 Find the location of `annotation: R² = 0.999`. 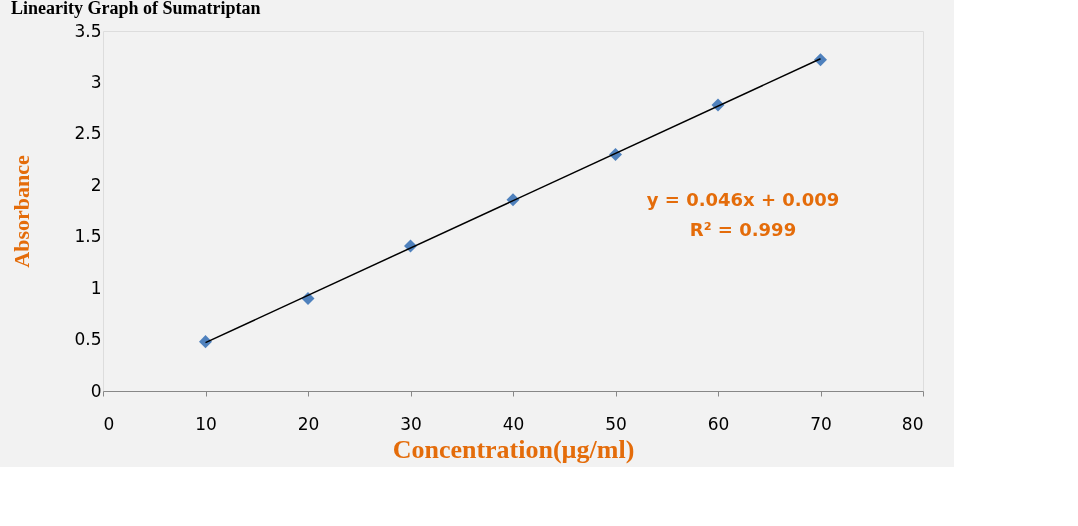

annotation: R² = 0.999 is located at coordinates (743, 229).